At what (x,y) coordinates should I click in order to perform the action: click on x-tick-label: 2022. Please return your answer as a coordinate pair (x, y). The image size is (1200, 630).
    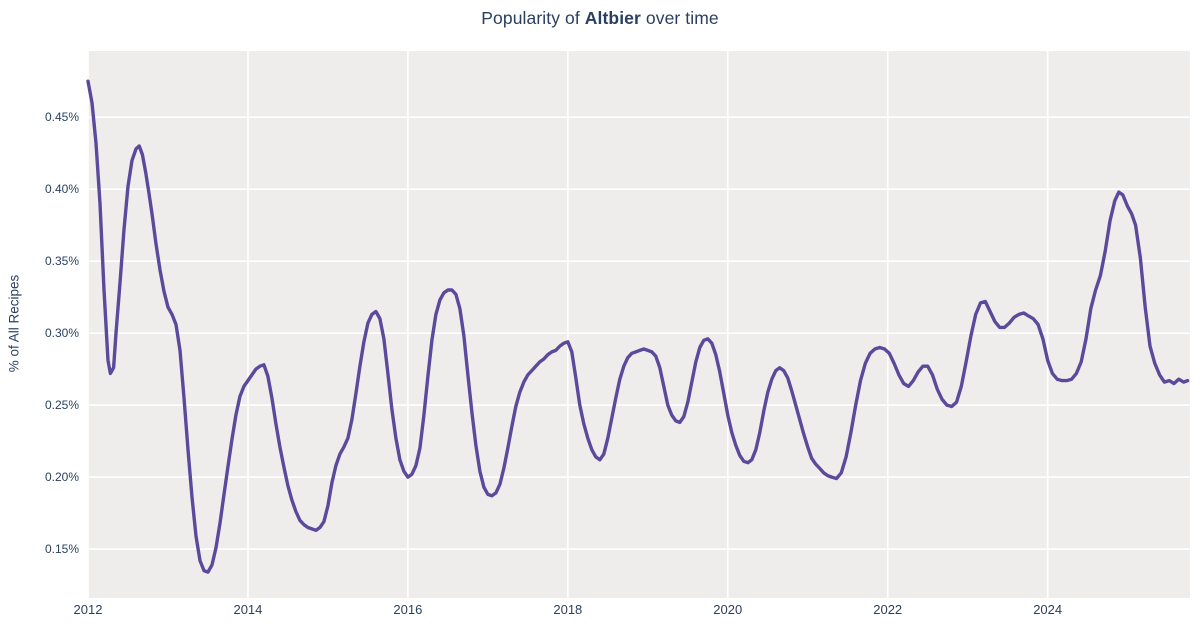
    Looking at the image, I should click on (887, 609).